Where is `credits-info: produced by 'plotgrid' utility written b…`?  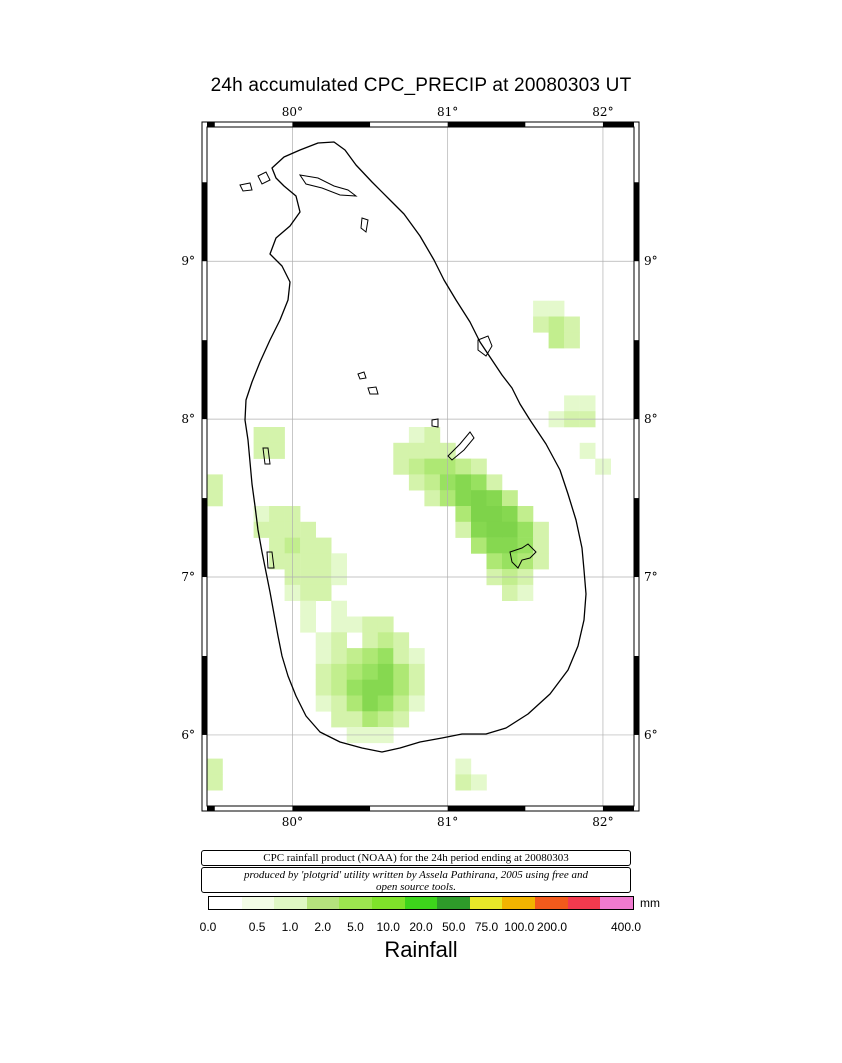
credits-info: produced by 'plotgrid' utility written b… is located at coordinates (416, 880).